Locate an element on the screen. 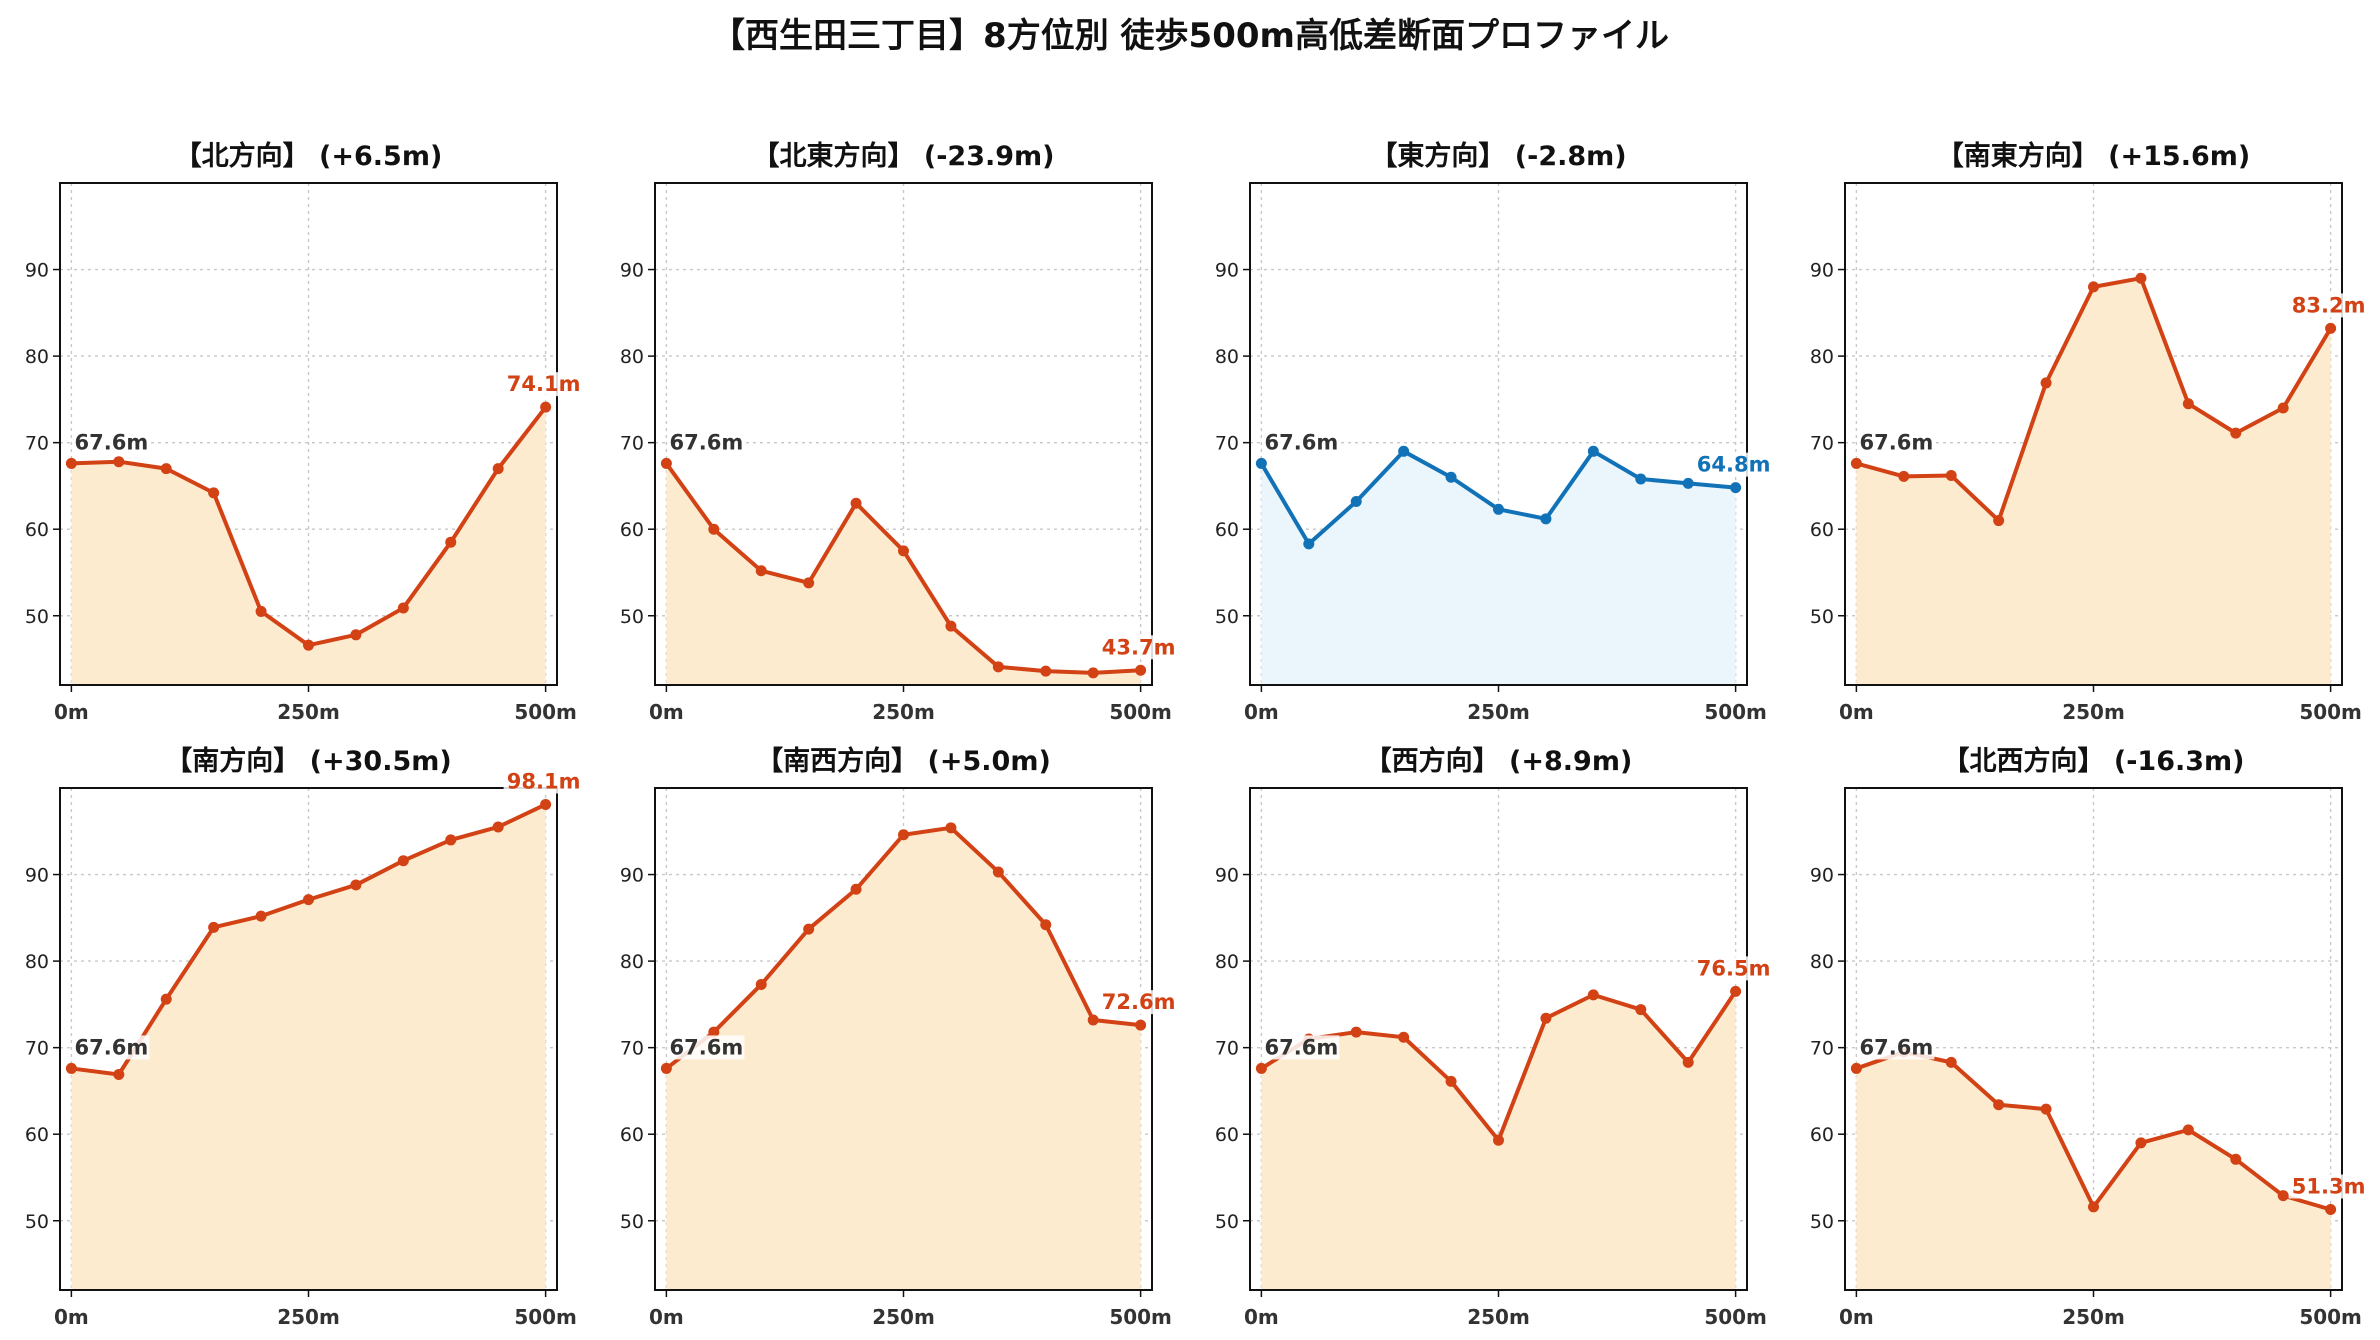 The width and height of the screenshot is (2380, 1340). end-label-bg is located at coordinates (1733, 464).